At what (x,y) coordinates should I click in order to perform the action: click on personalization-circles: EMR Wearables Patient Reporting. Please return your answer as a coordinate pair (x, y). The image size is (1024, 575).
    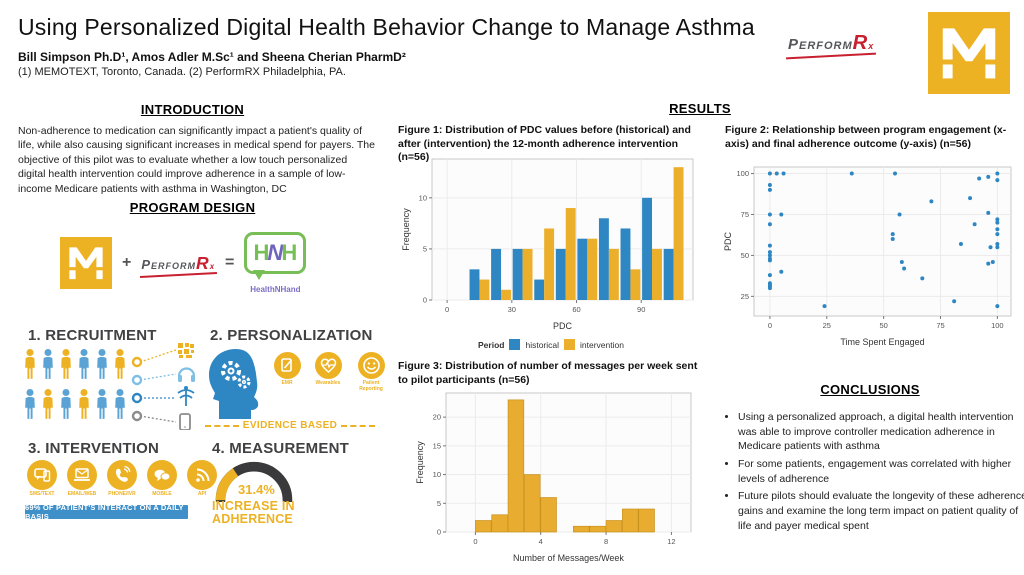
    Looking at the image, I should click on (330, 372).